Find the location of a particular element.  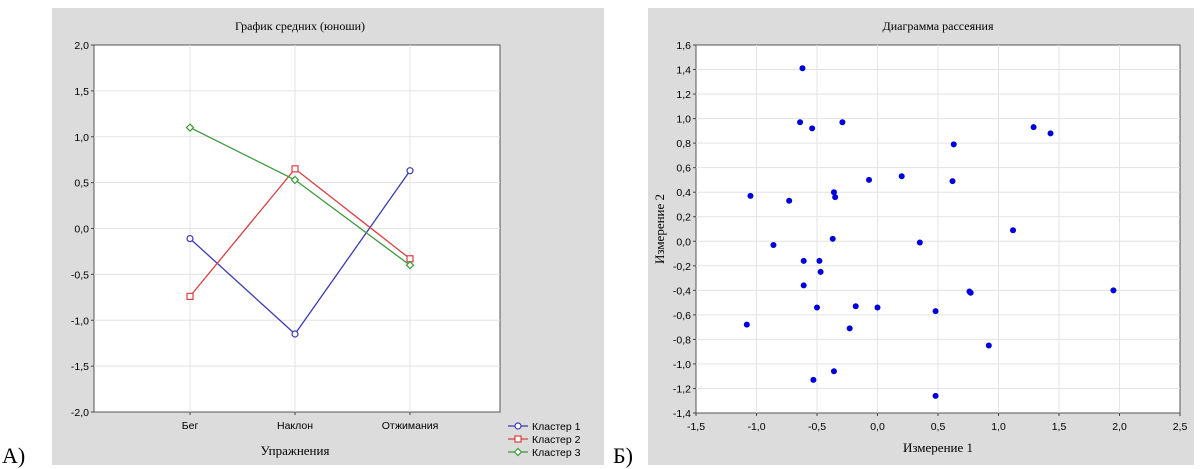

panel-letter-b: Б) is located at coordinates (623, 455).